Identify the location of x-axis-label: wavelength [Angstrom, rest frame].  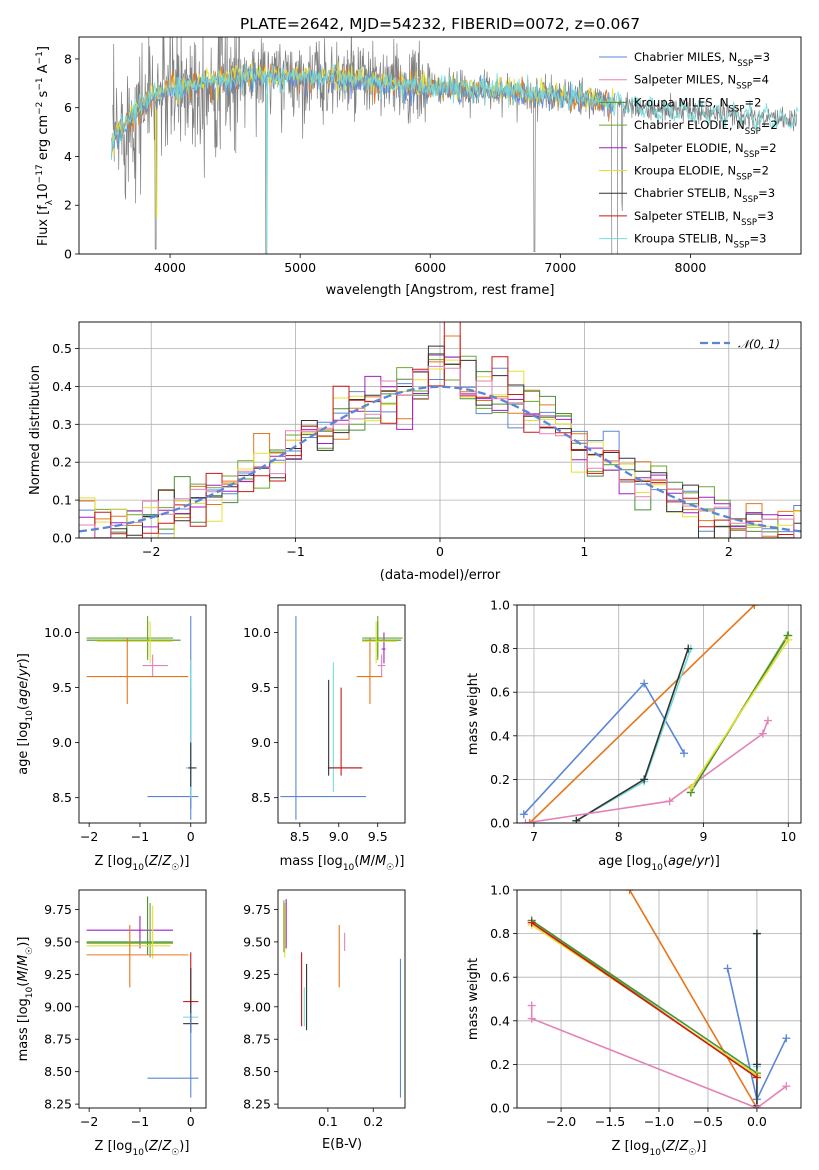
(440, 290).